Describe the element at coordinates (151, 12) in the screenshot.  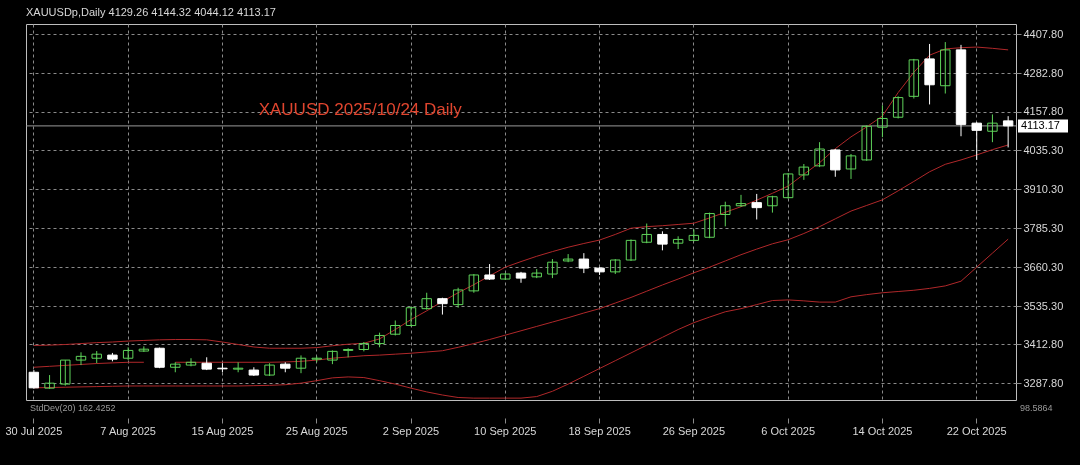
I see `chart-title: XAUUSDp,Daily 4129.26 4144.32 4044.12 4113.17` at that location.